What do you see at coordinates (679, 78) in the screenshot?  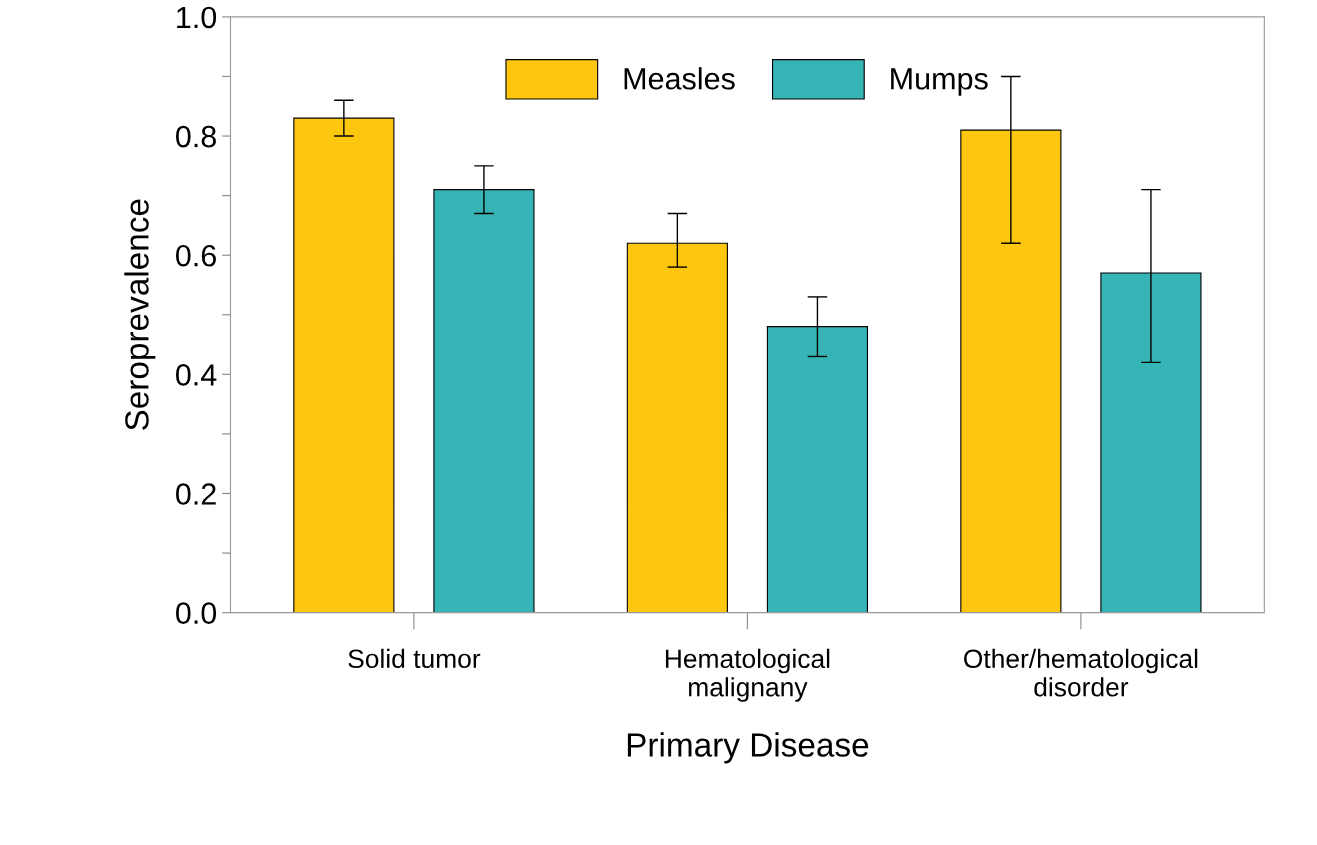 I see `legend-label: Measles` at bounding box center [679, 78].